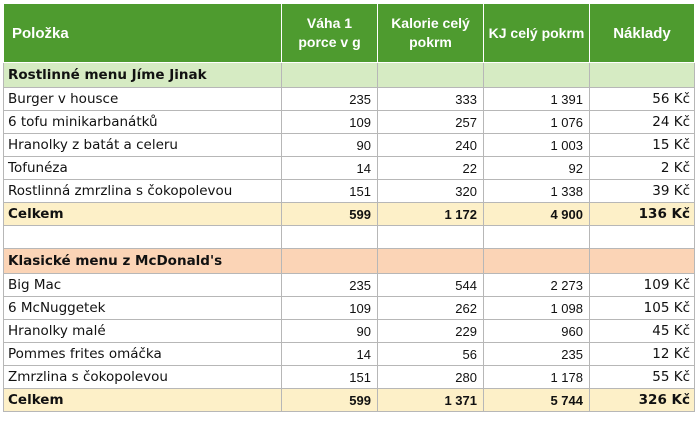 Image resolution: width=696 pixels, height=425 pixels. What do you see at coordinates (430, 214) in the screenshot?
I see `total-kcal: 1 172` at bounding box center [430, 214].